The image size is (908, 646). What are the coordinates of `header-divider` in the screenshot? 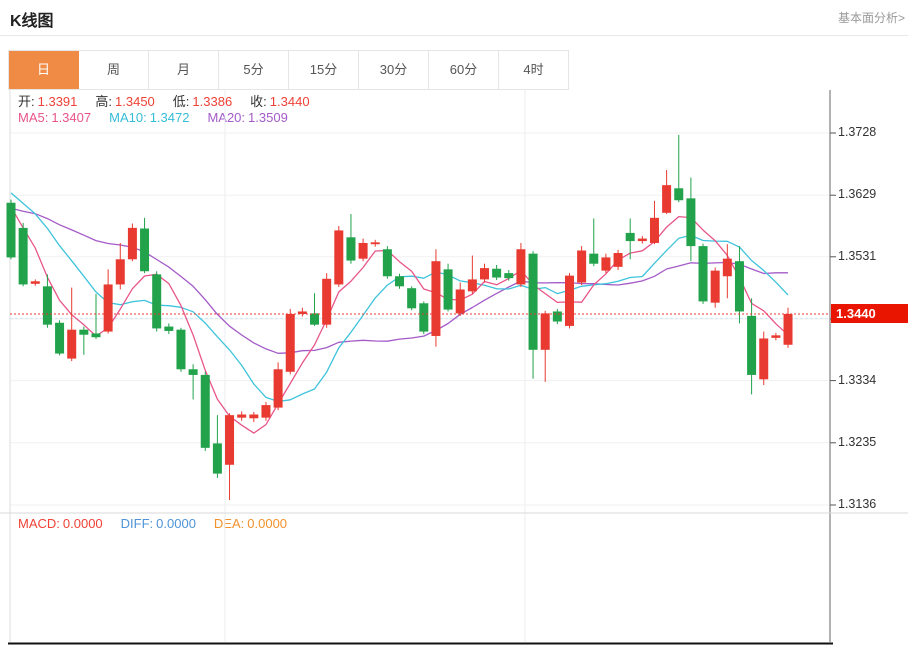 It's located at (454, 35).